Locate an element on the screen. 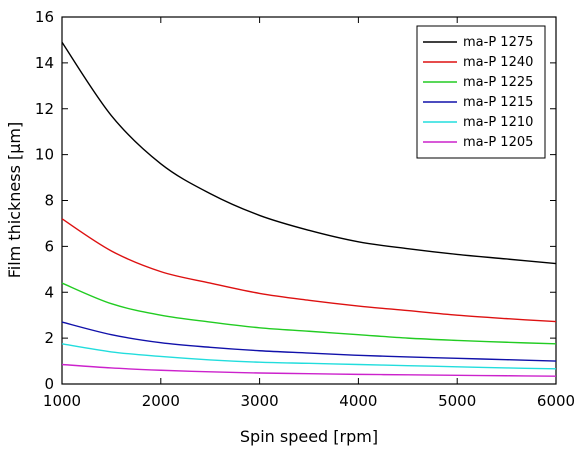 The image size is (582, 451). y-tick-label: 4 is located at coordinates (49, 292).